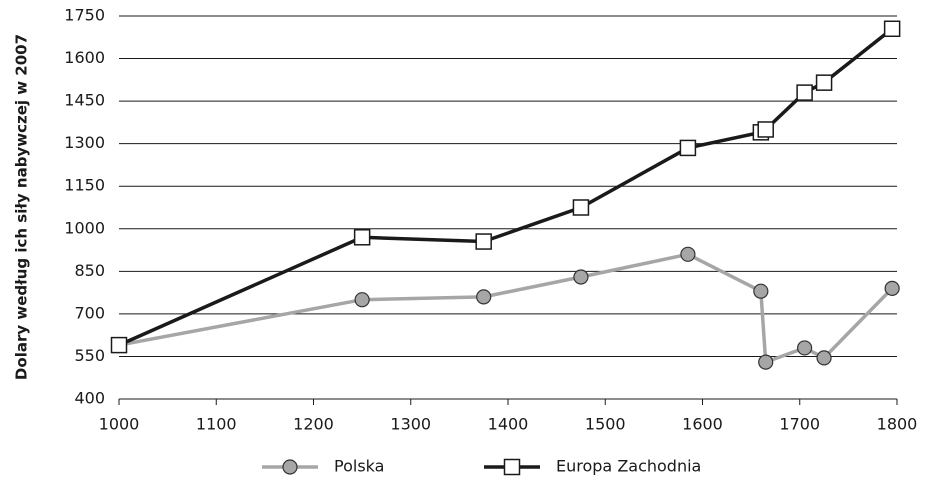 Image resolution: width=927 pixels, height=488 pixels. What do you see at coordinates (84, 227) in the screenshot?
I see `y-tick-label: 1000` at bounding box center [84, 227].